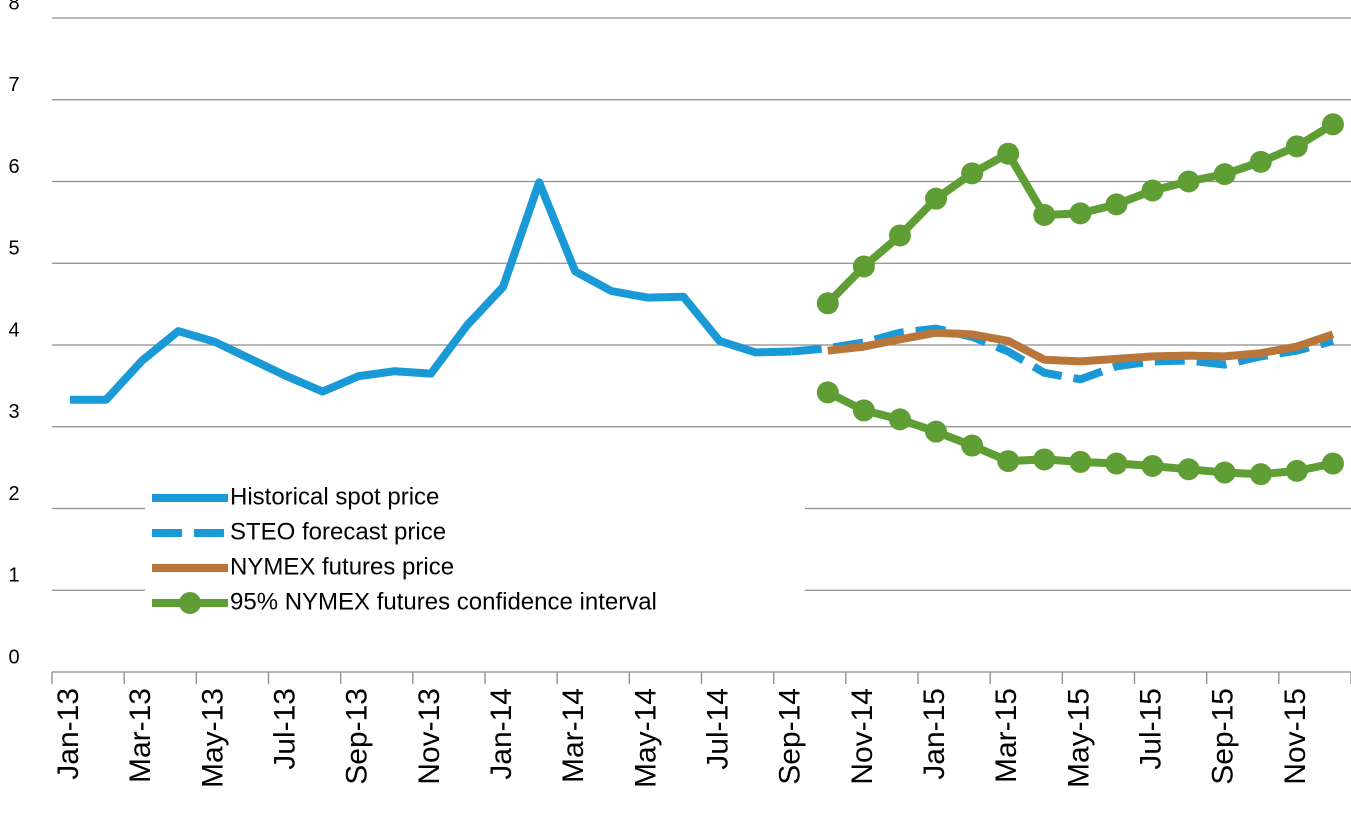 Image resolution: width=1351 pixels, height=837 pixels. Describe the element at coordinates (573, 735) in the screenshot. I see `x-tick-label: Mar-14` at that location.